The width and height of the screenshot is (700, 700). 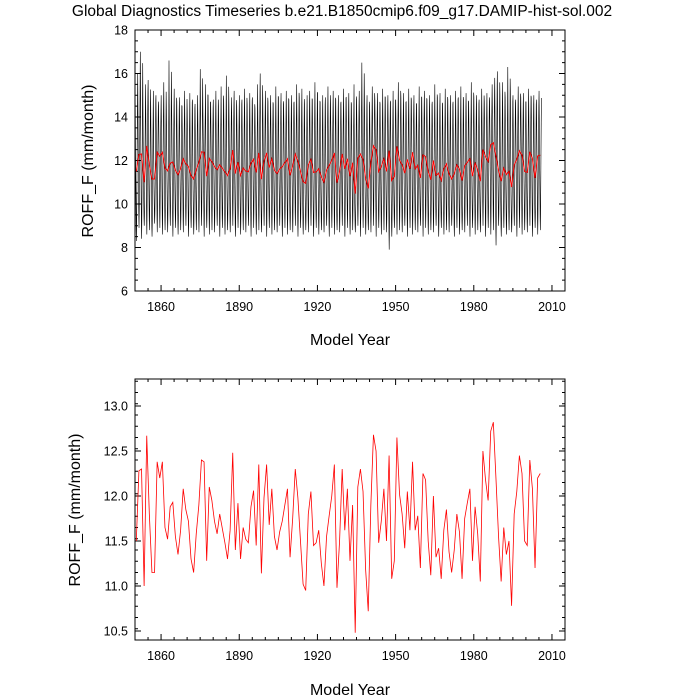 What do you see at coordinates (121, 31) in the screenshot?
I see `y-tick-label: 18` at bounding box center [121, 31].